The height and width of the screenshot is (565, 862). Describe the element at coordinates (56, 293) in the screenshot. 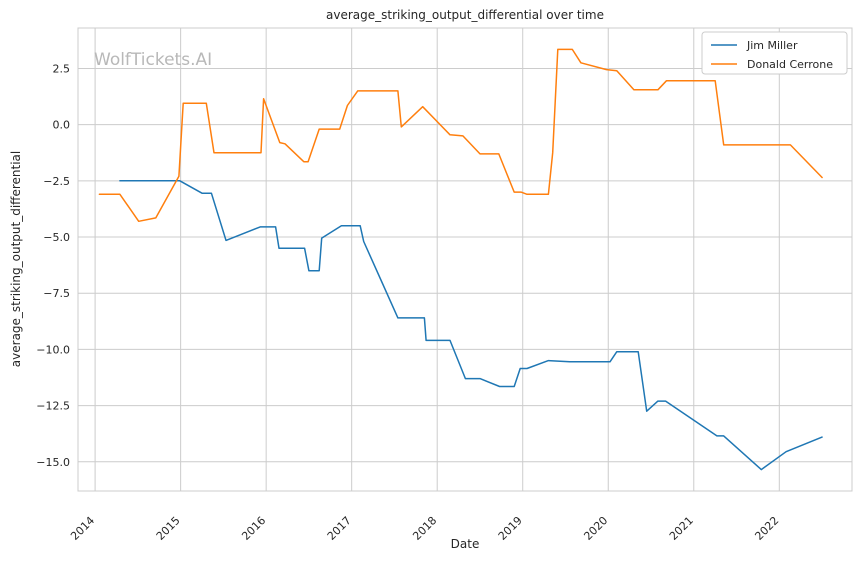

I see `y-tick-label: −7.5` at that location.